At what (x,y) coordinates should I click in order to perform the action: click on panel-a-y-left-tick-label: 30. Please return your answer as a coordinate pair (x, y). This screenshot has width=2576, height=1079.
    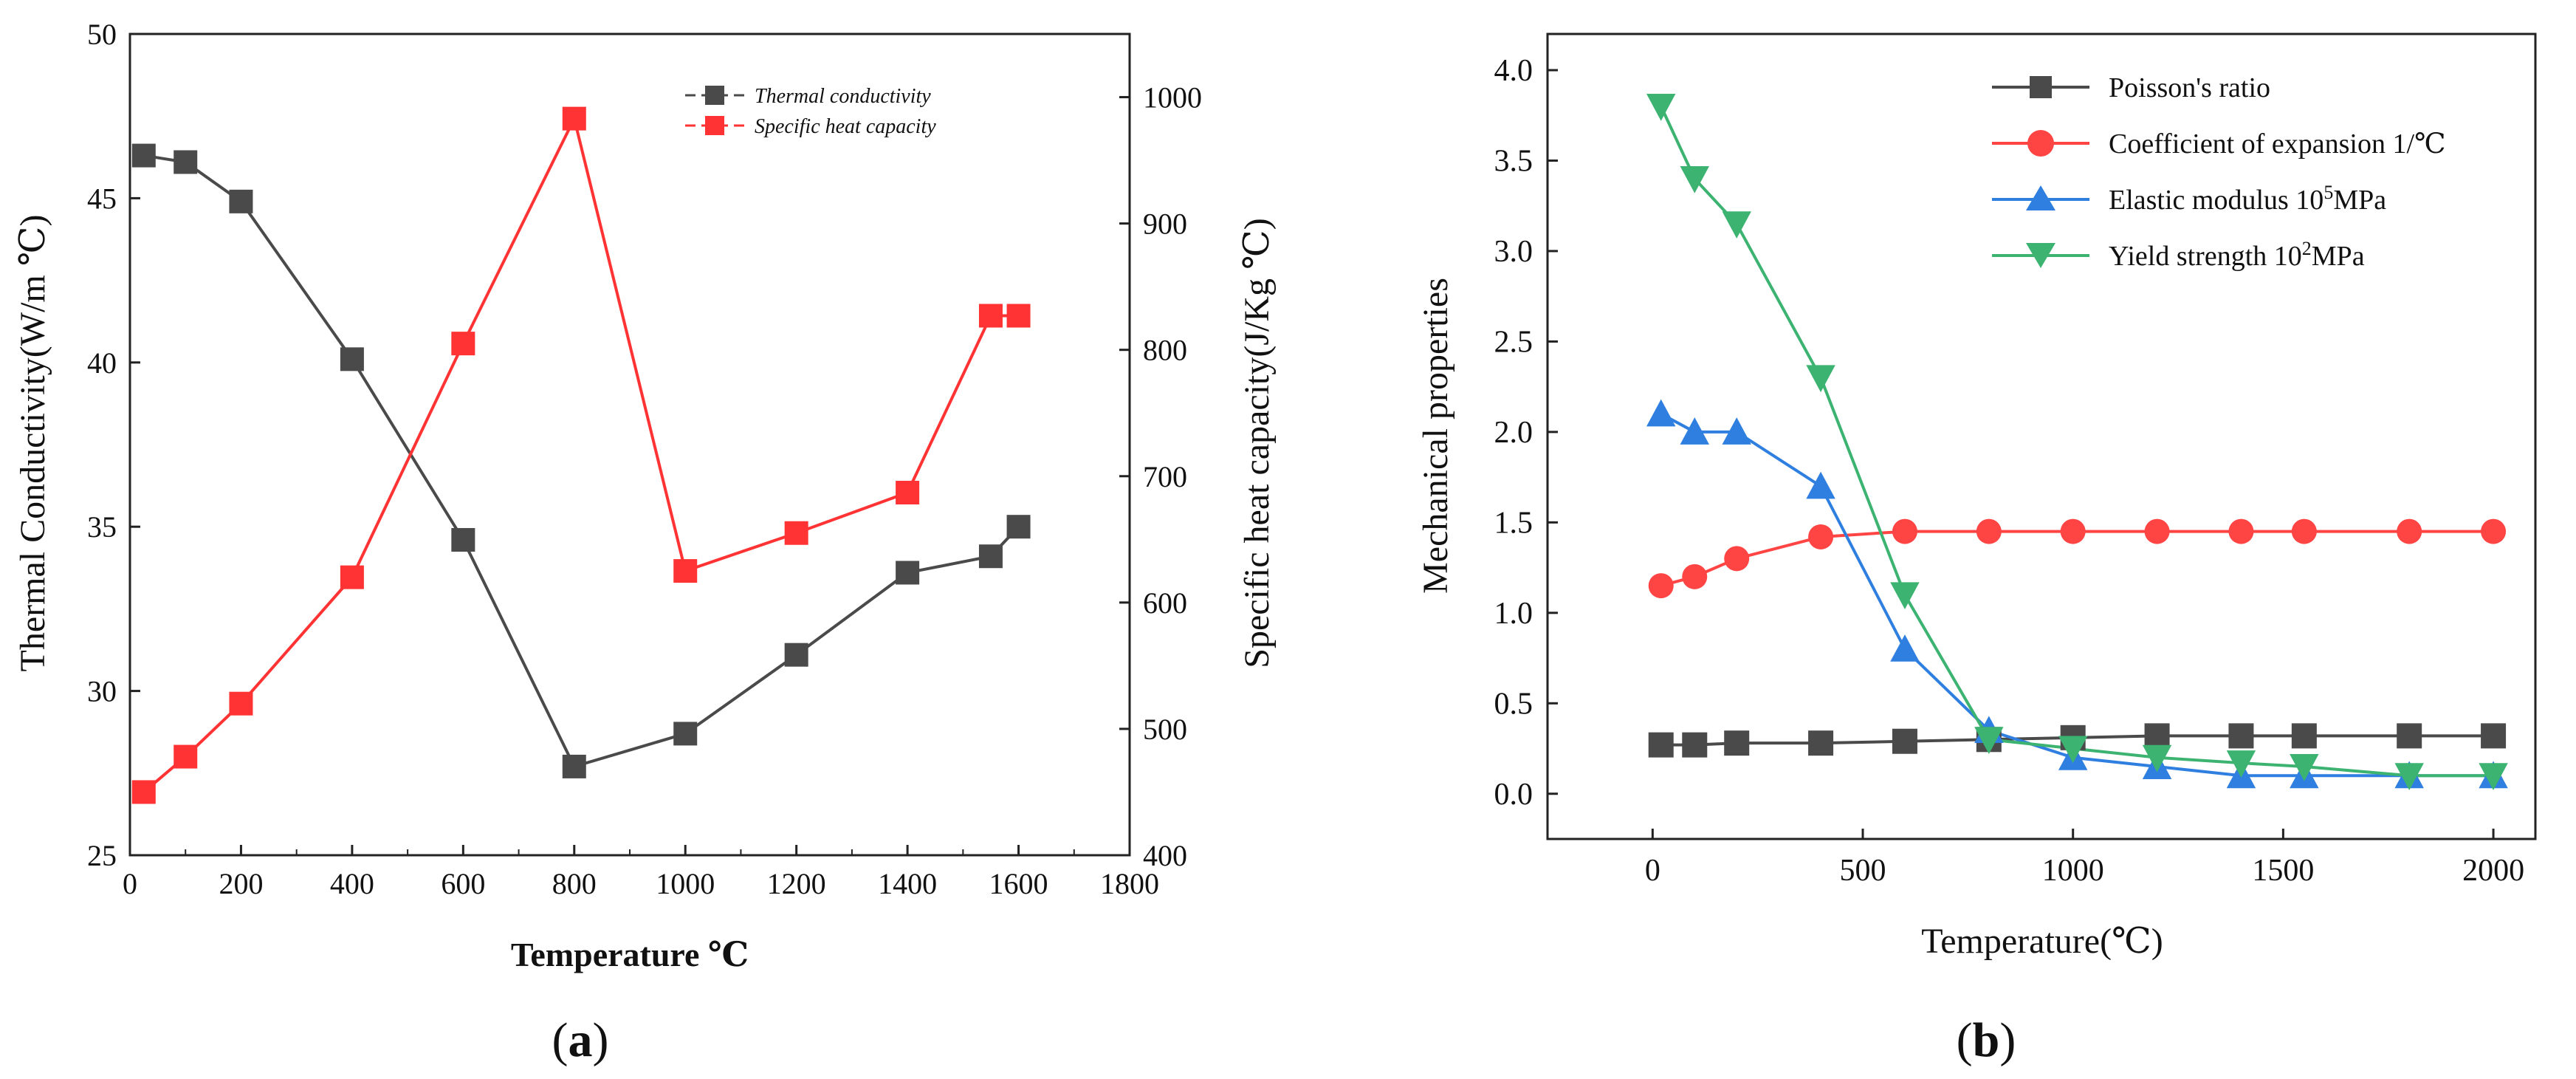
    Looking at the image, I should click on (102, 691).